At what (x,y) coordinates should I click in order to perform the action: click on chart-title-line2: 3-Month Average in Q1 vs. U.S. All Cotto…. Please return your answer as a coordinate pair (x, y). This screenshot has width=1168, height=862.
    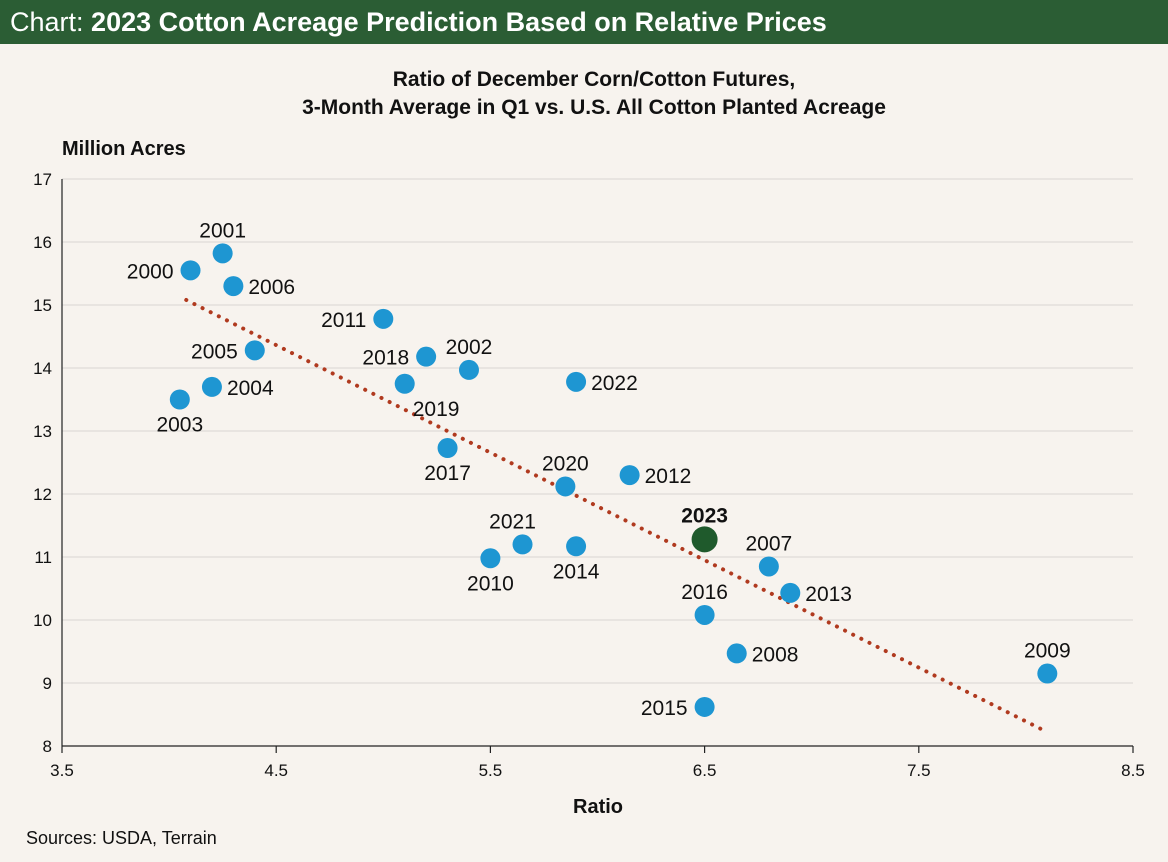
    Looking at the image, I should click on (594, 107).